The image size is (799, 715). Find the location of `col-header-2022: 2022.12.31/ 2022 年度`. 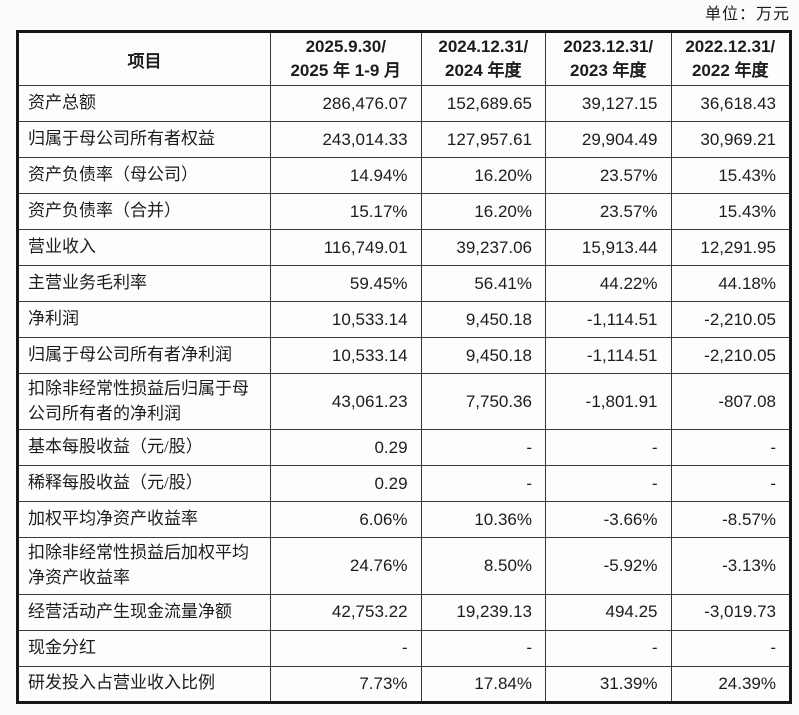

col-header-2022: 2022.12.31/ 2022 年度 is located at coordinates (730, 58).